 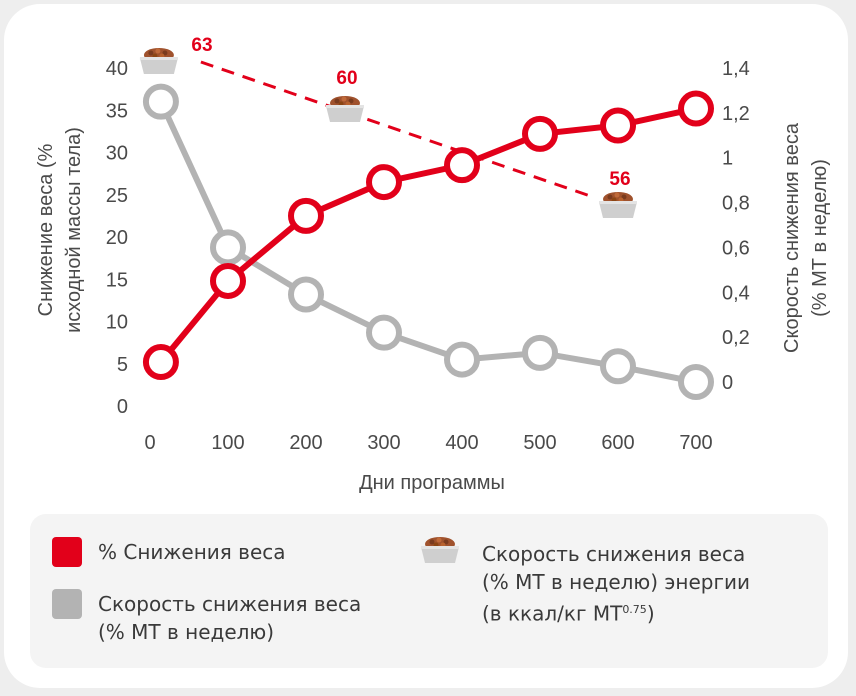 I want to click on legend-energy-label-line2: (% МТ в неделю) энергии, so click(x=616, y=582).